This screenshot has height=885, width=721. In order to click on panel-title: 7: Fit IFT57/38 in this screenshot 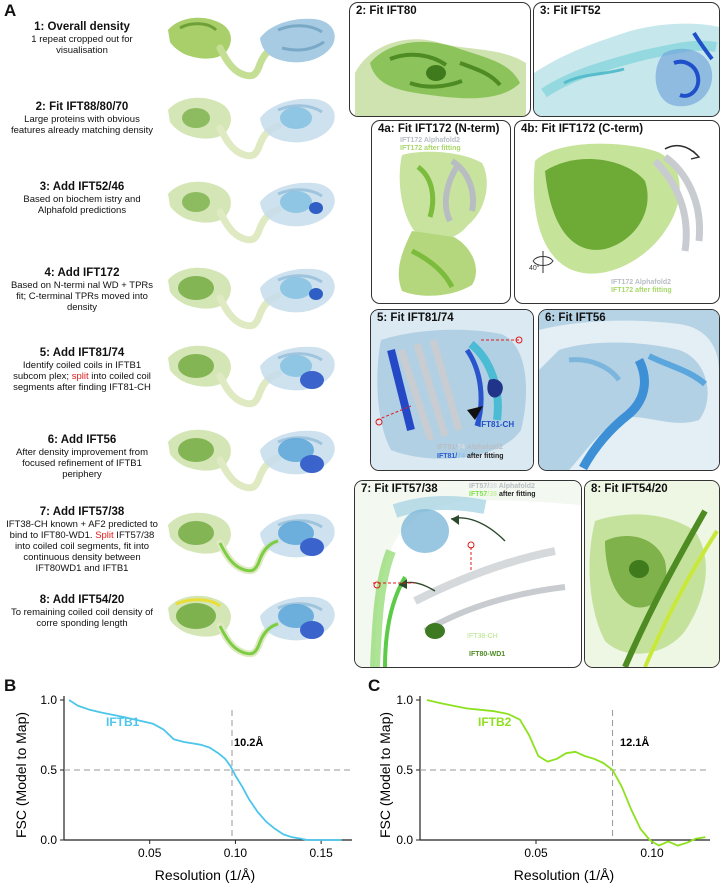, I will do `click(399, 489)`.